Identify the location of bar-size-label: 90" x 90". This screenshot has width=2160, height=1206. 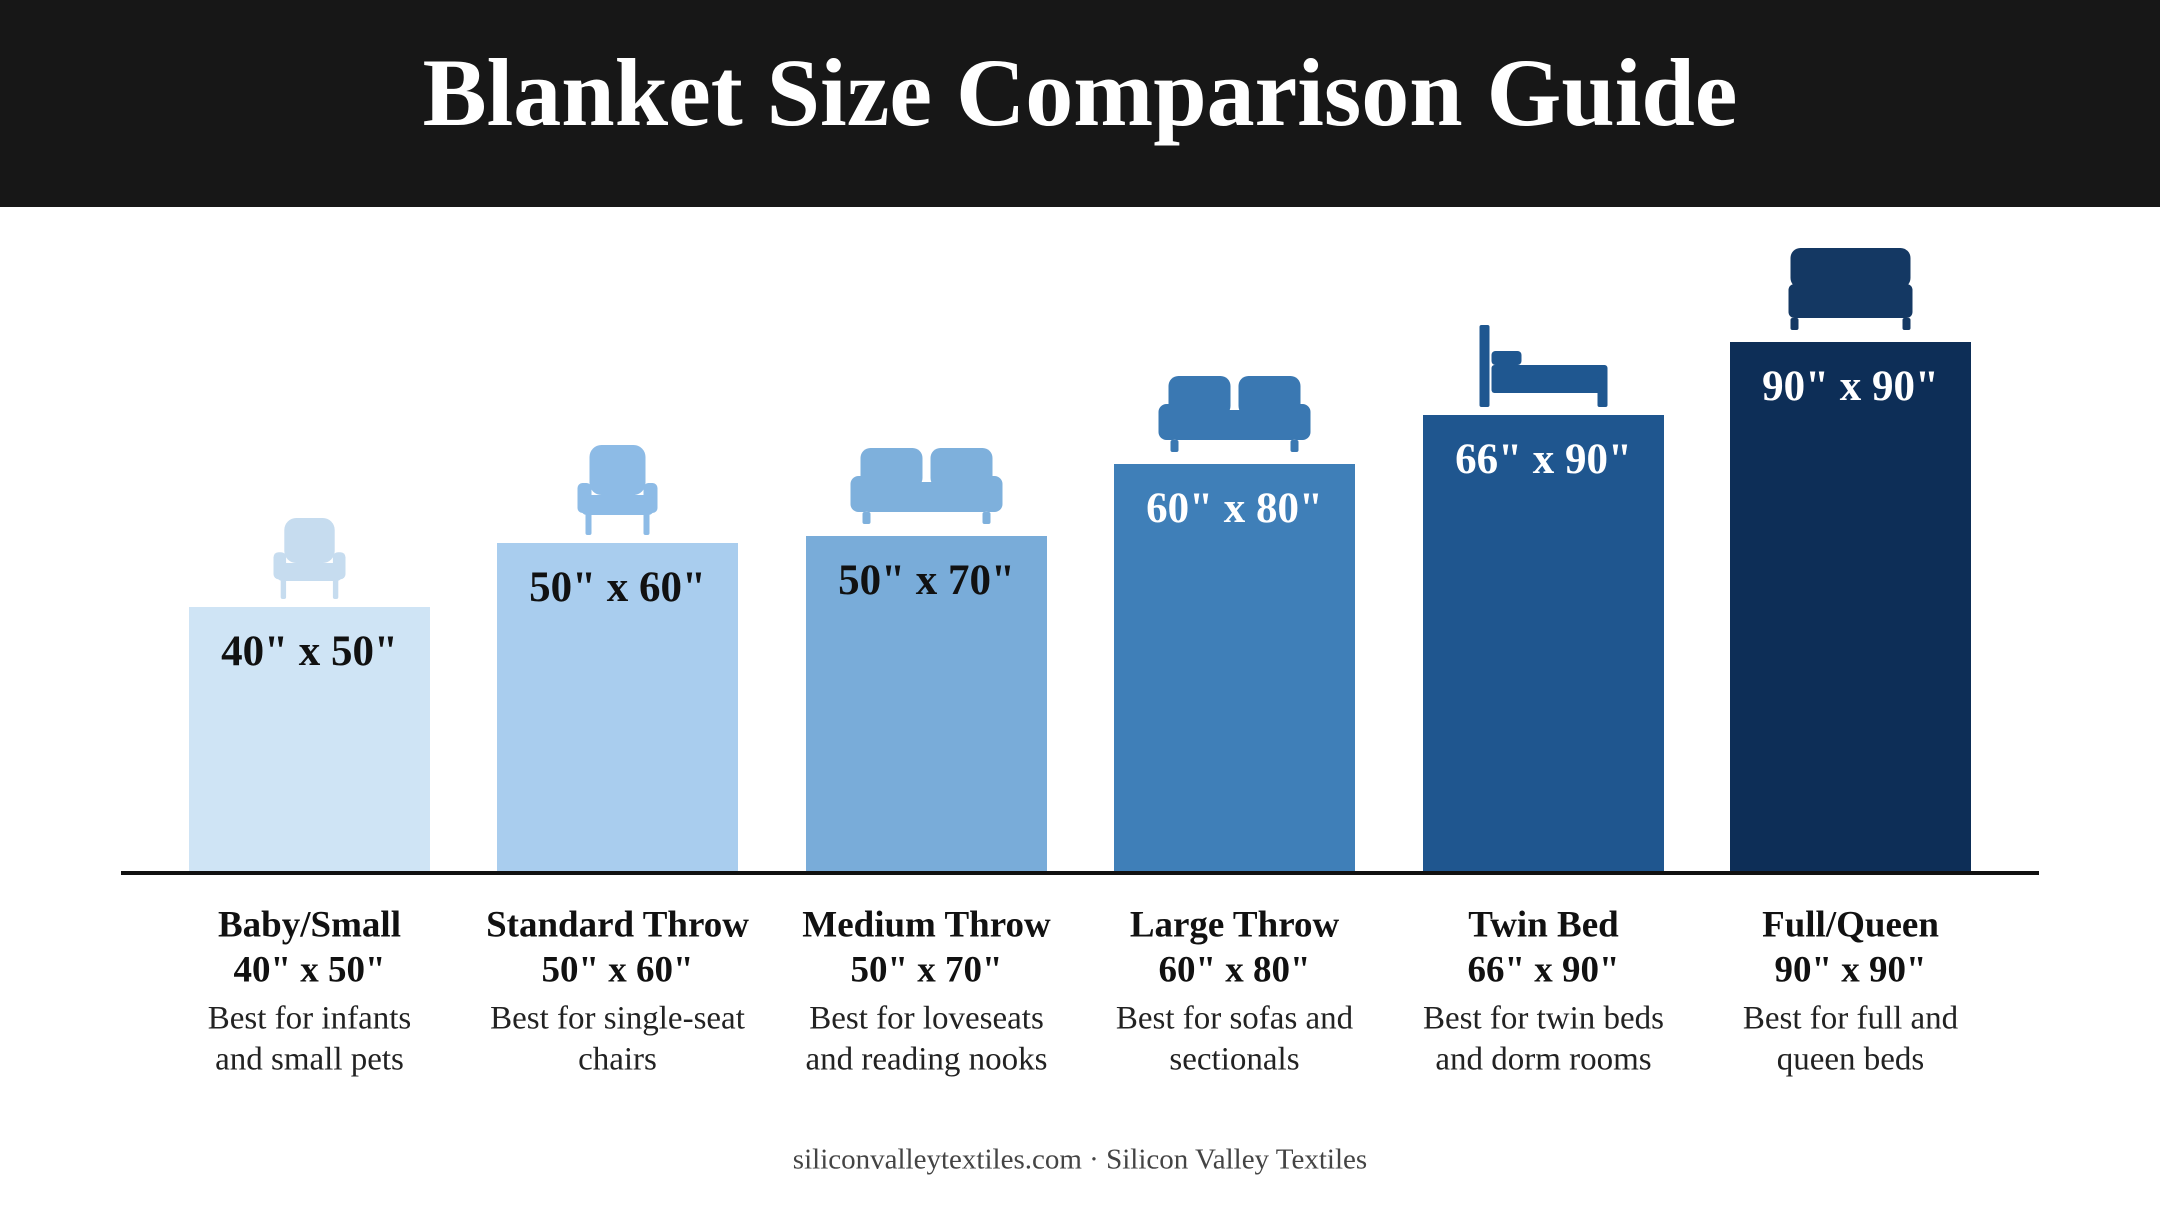
(1850, 386).